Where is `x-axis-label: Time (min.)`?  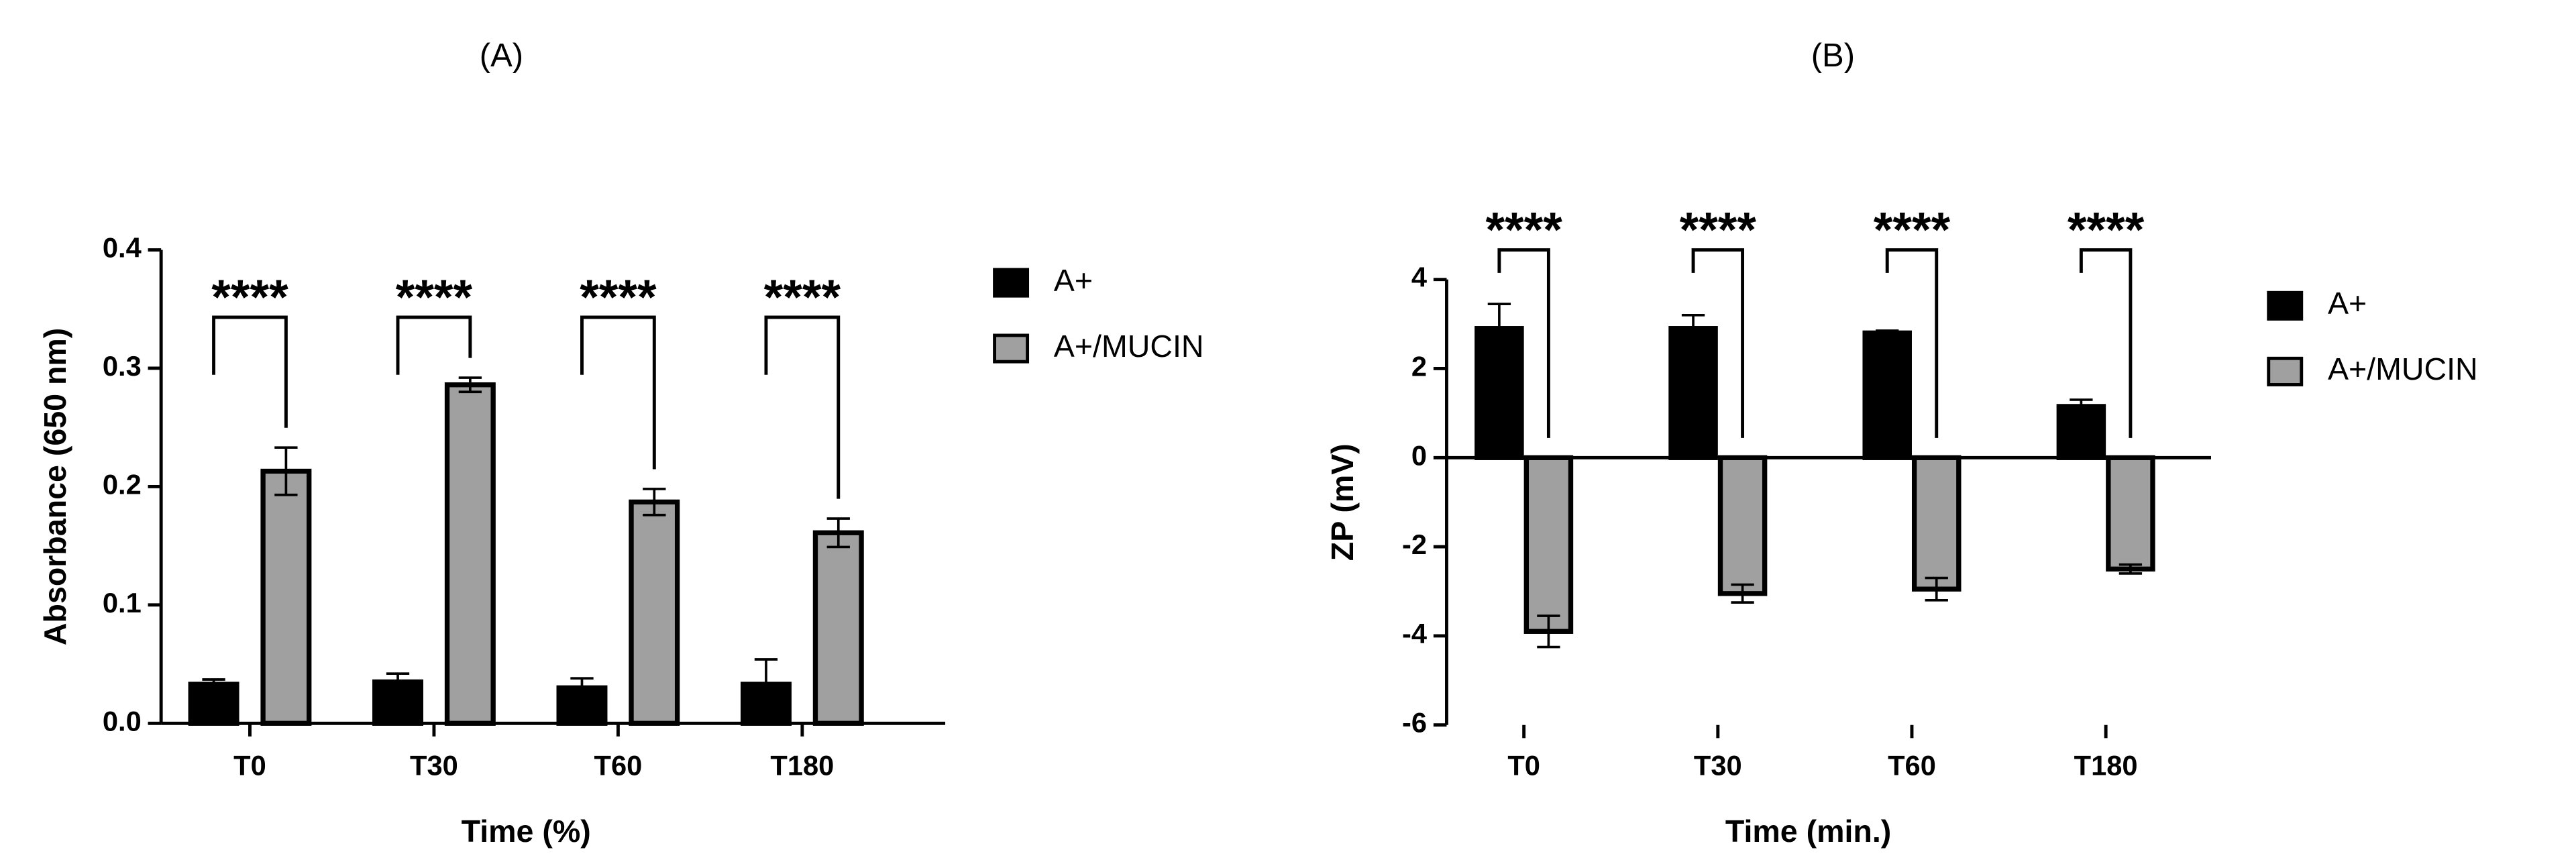 x-axis-label: Time (min.) is located at coordinates (1808, 831).